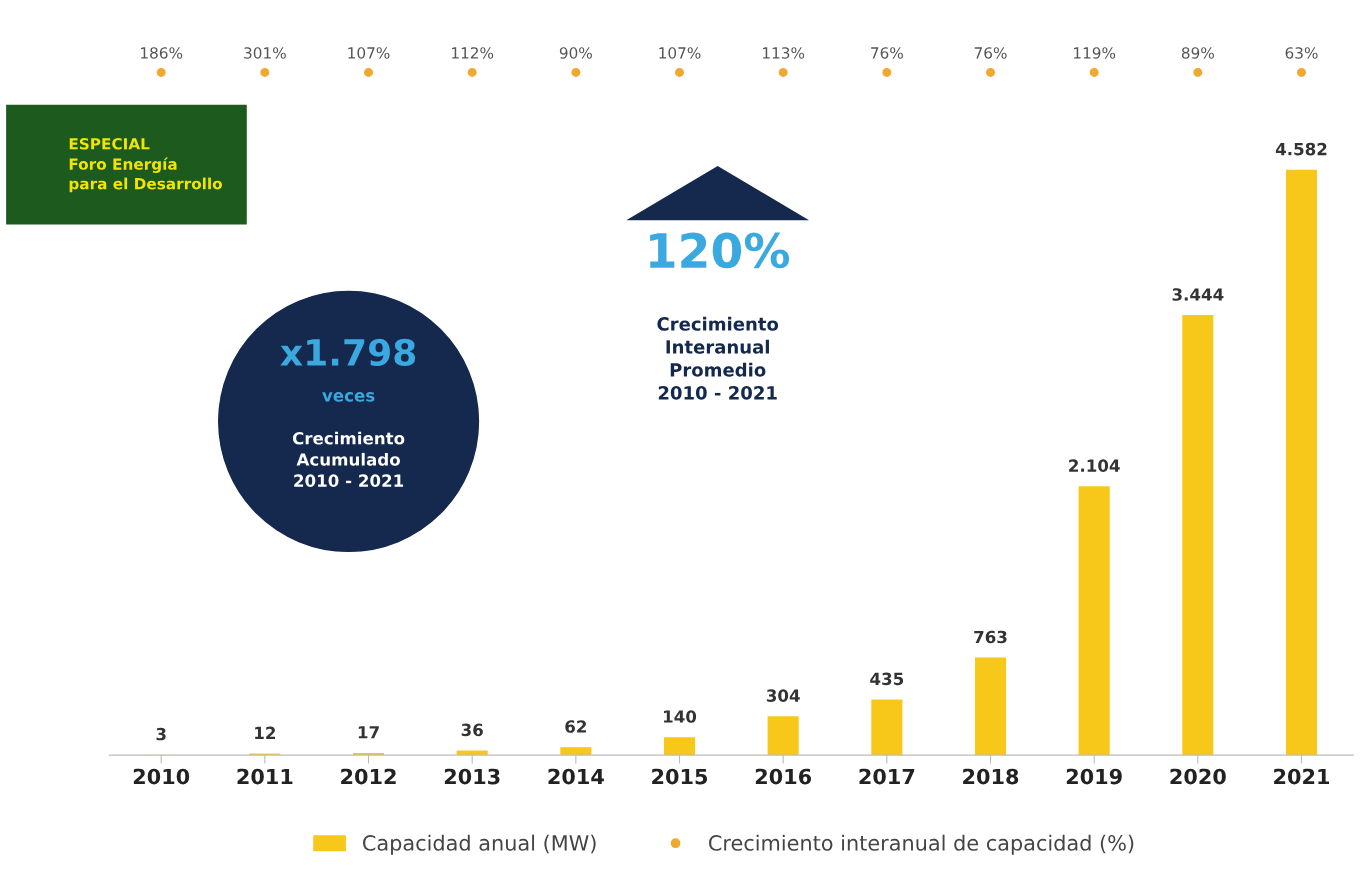 Image resolution: width=1367 pixels, height=878 pixels. I want to click on data-label: 17, so click(368, 732).